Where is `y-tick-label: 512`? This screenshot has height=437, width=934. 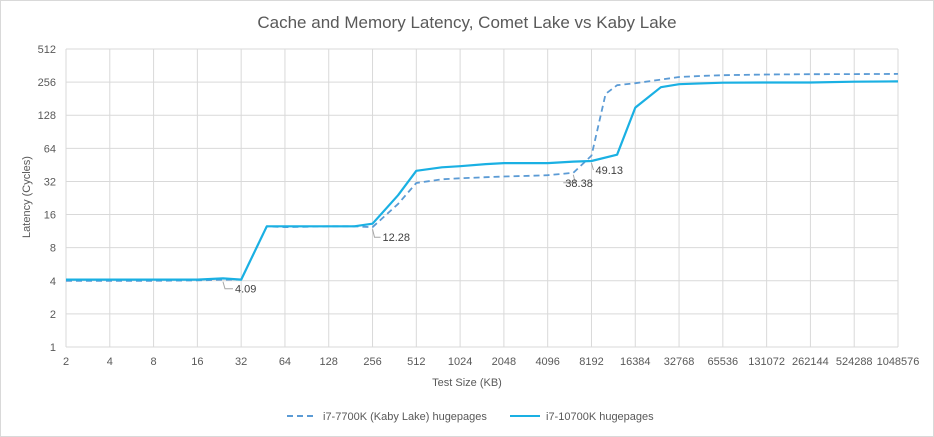 y-tick-label: 512 is located at coordinates (47, 50).